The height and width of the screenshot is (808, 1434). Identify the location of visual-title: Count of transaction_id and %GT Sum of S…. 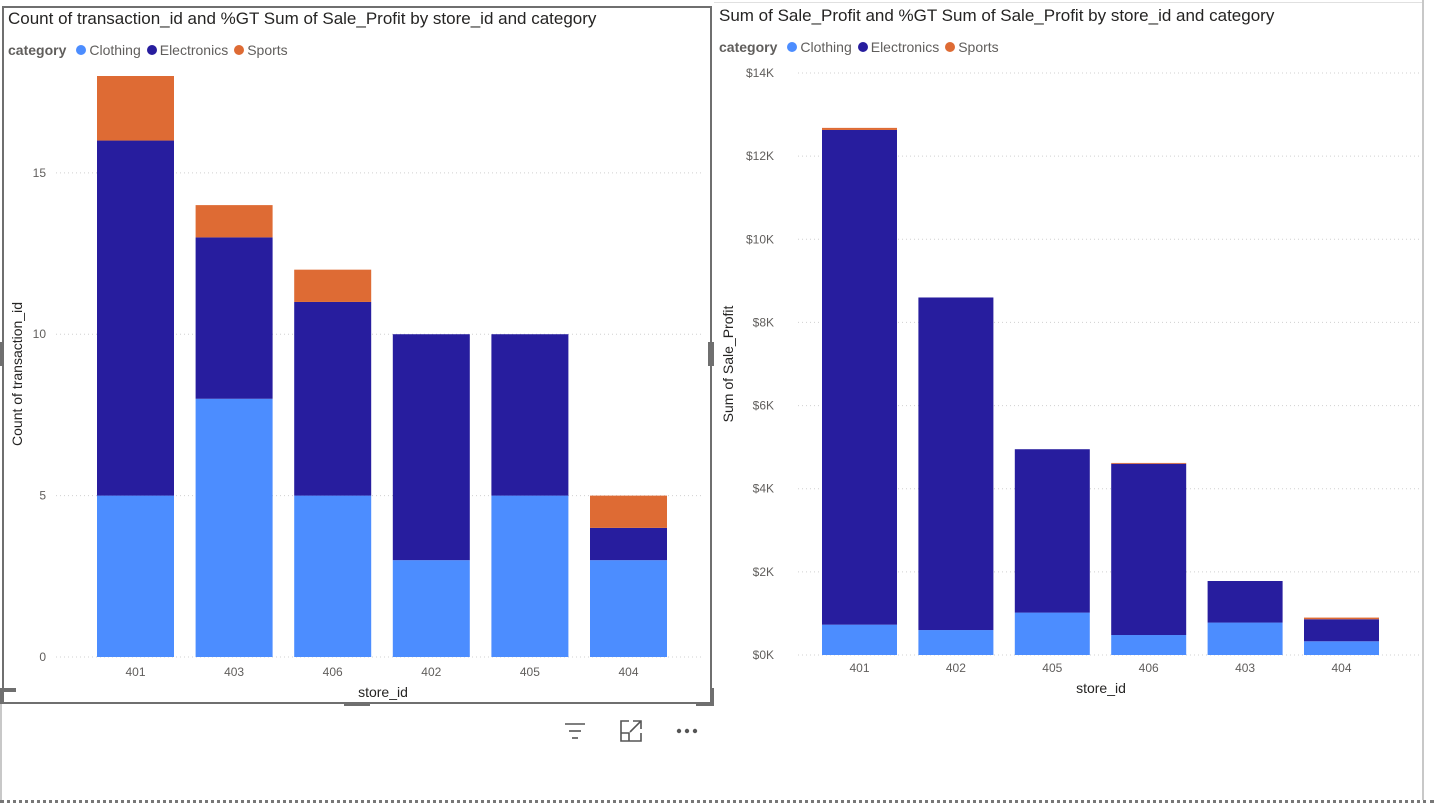
(302, 18).